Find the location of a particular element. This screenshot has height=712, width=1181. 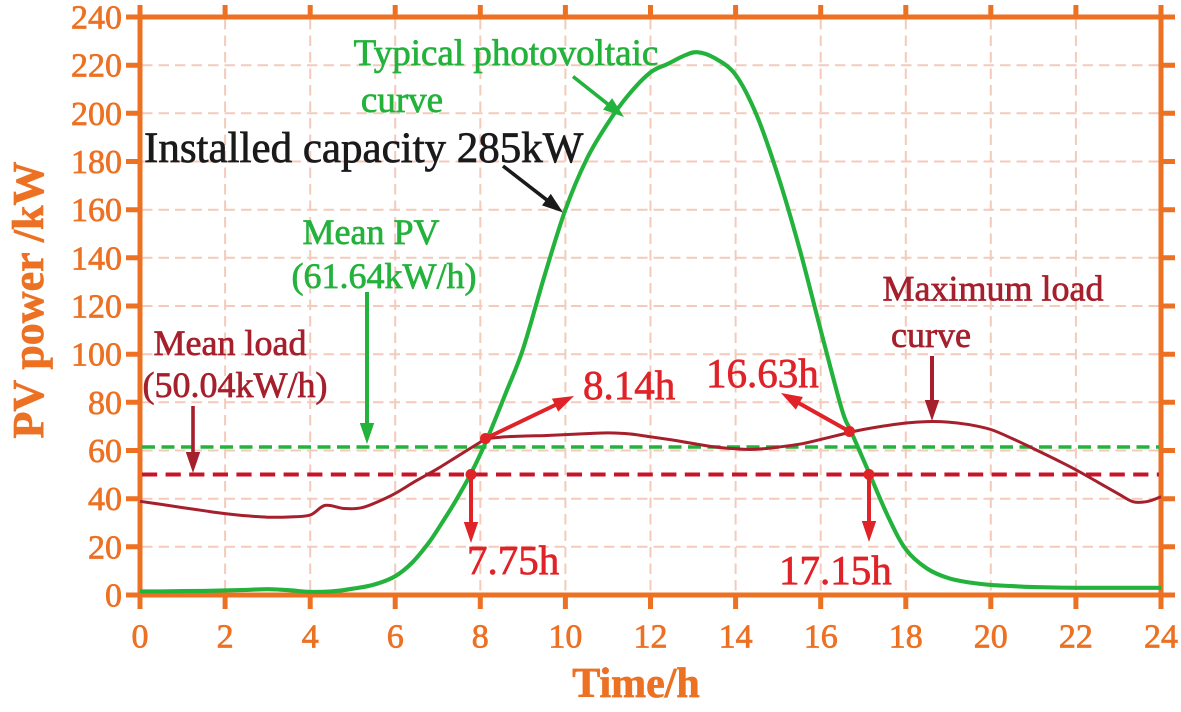

svg-text: 2 is located at coordinates (225, 637).